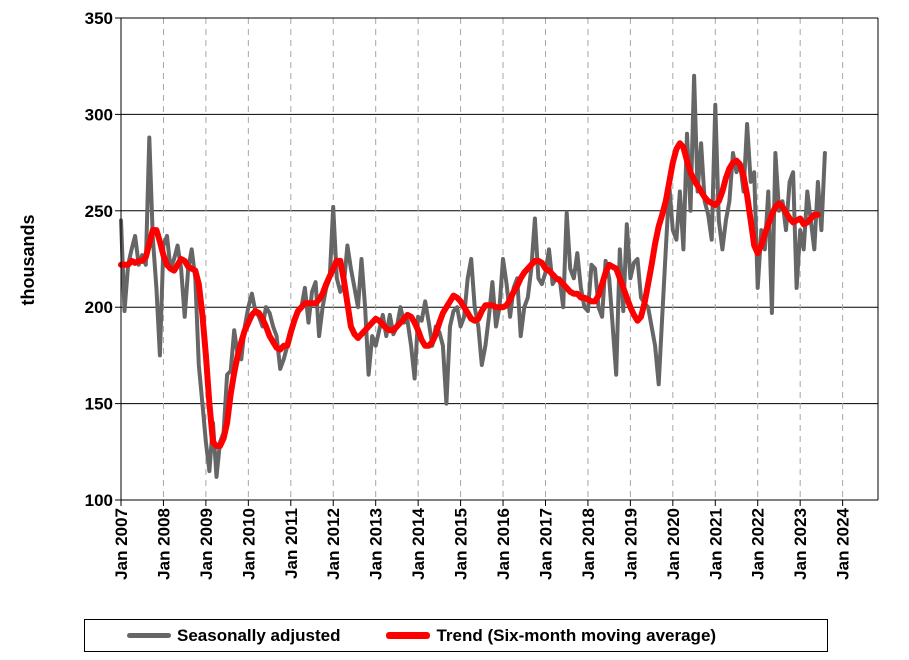 The width and height of the screenshot is (909, 660). Describe the element at coordinates (715, 544) in the screenshot. I see `x-tick-label: Jan 2021` at that location.